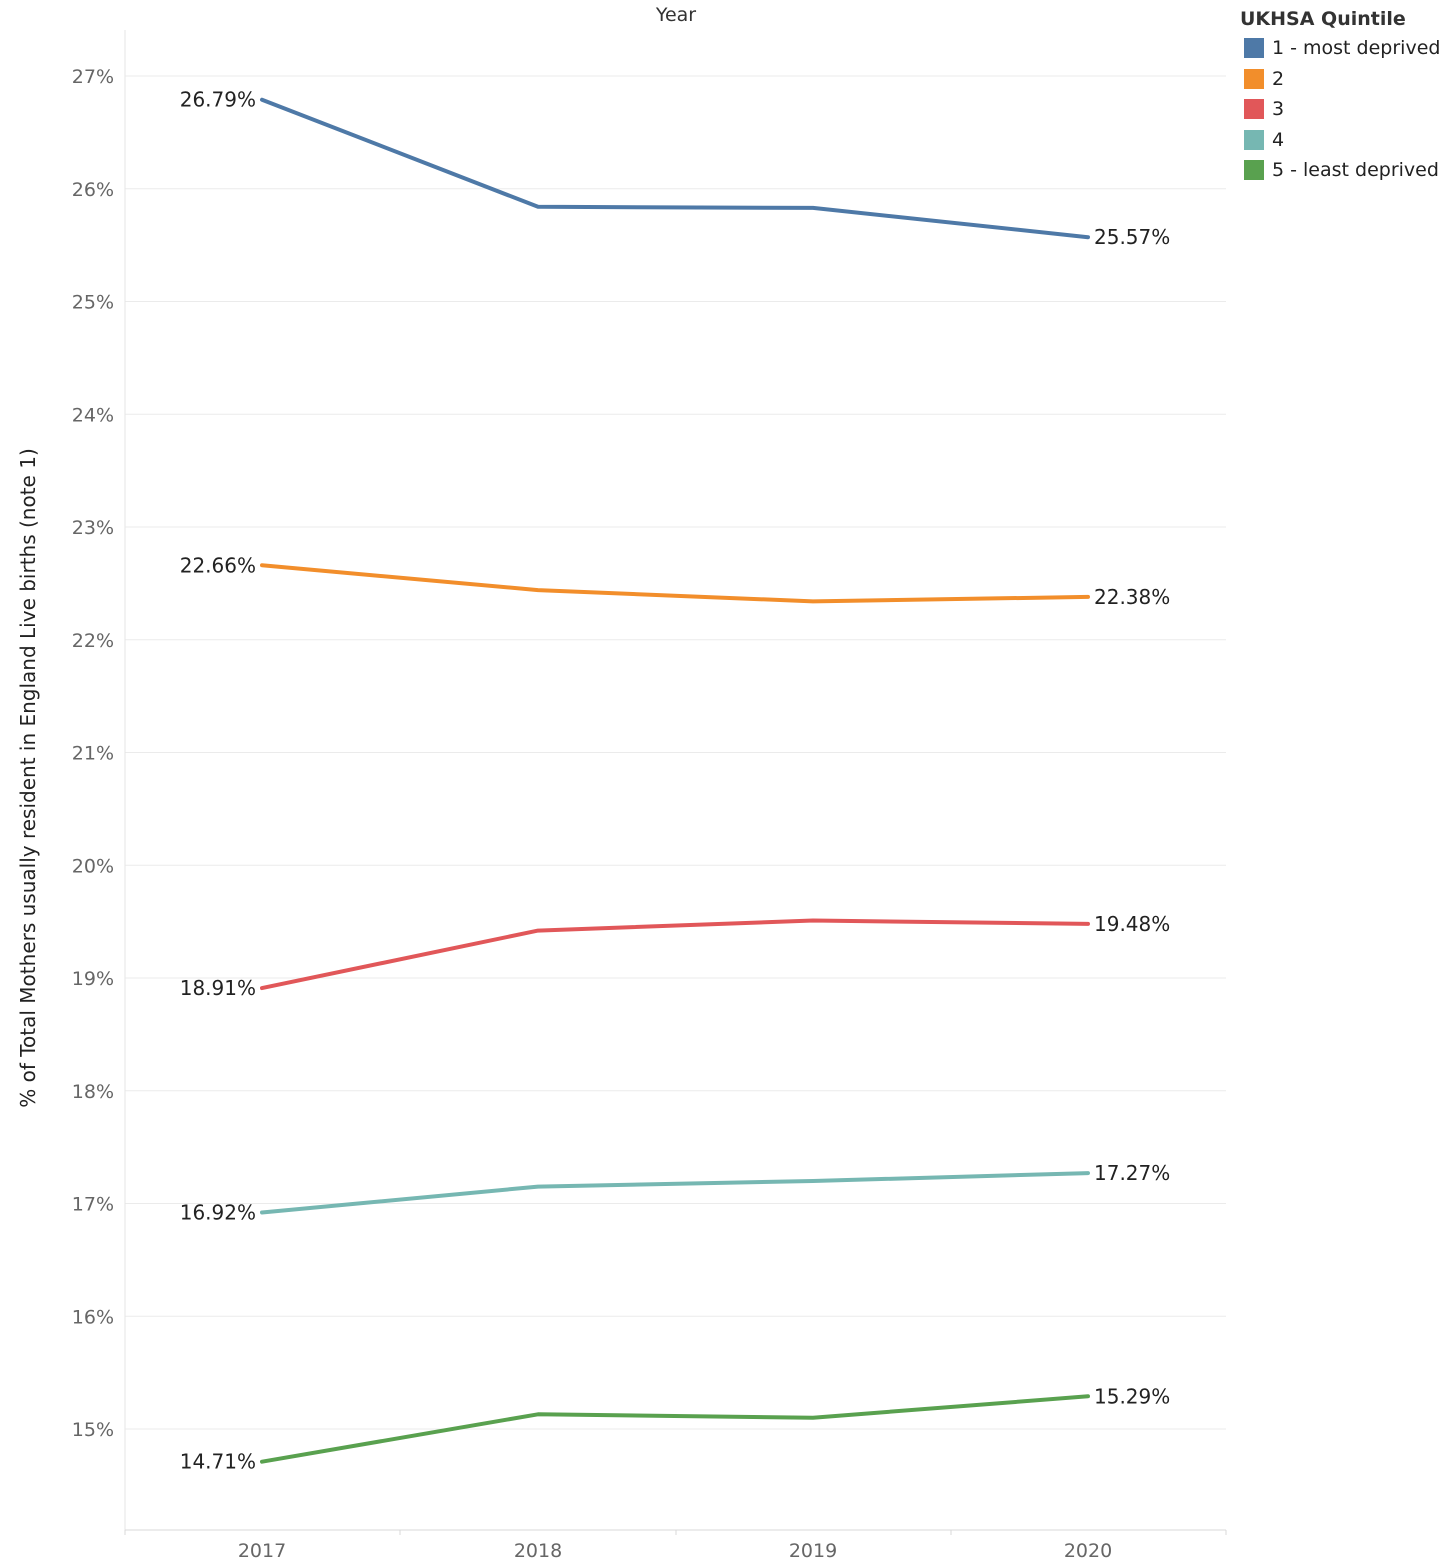  I want to click on x-tick-label: 2020, so click(1088, 1551).